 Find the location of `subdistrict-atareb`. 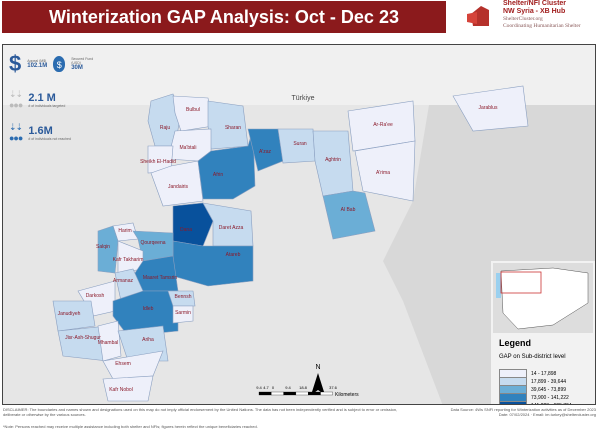

subdistrict-atareb is located at coordinates (213, 263).